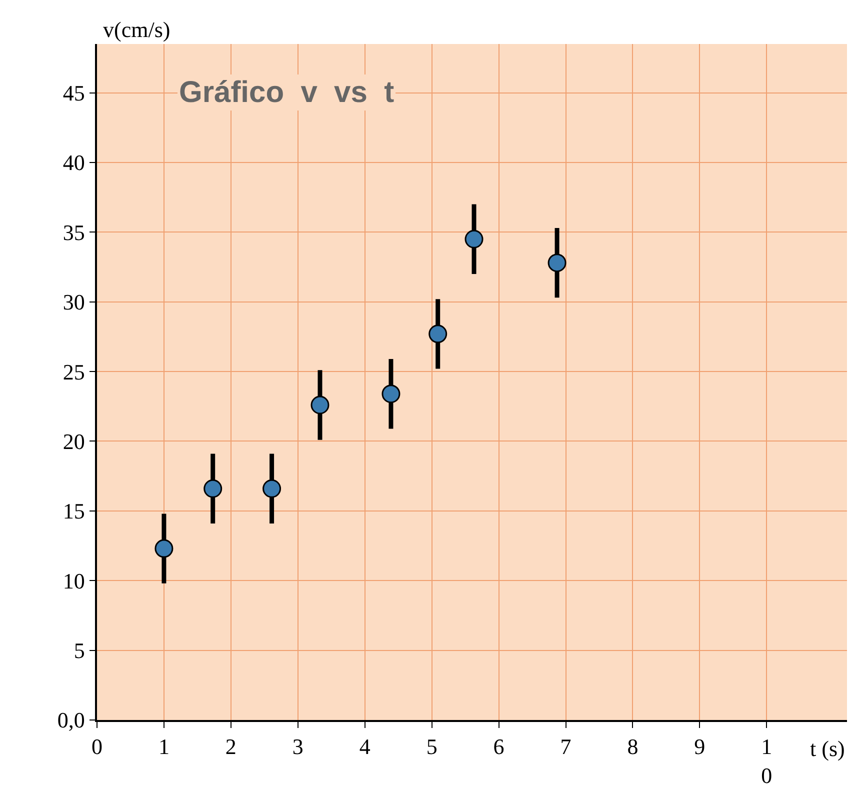  What do you see at coordinates (73, 93) in the screenshot?
I see `y-tick-label: 45` at bounding box center [73, 93].